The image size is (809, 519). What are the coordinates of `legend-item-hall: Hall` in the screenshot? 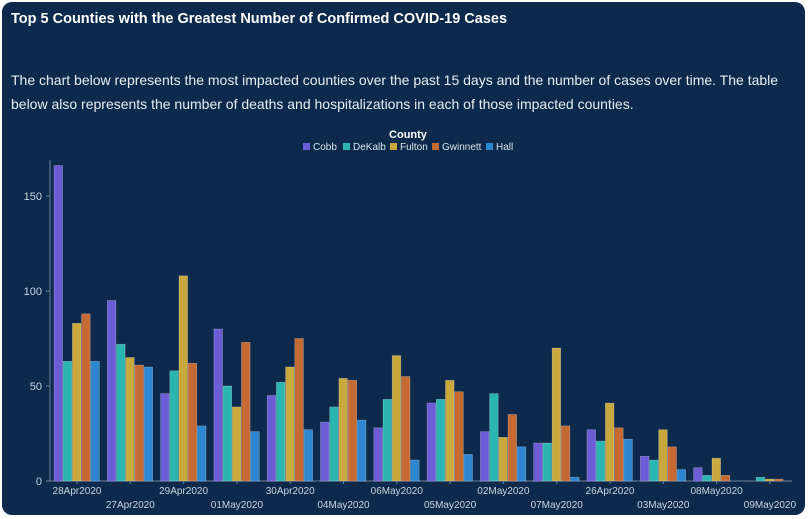 It's located at (499, 147).